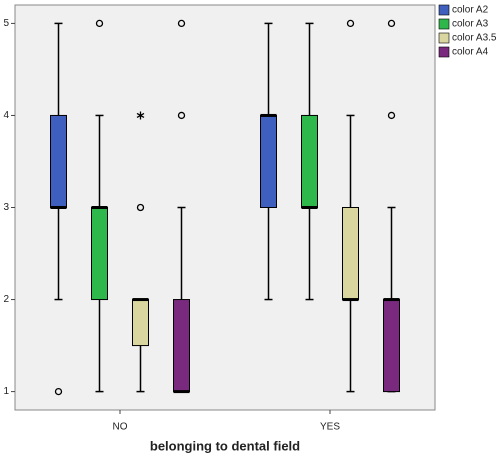 The image size is (500, 457). What do you see at coordinates (470, 24) in the screenshot?
I see `legend-label: color A3` at bounding box center [470, 24].